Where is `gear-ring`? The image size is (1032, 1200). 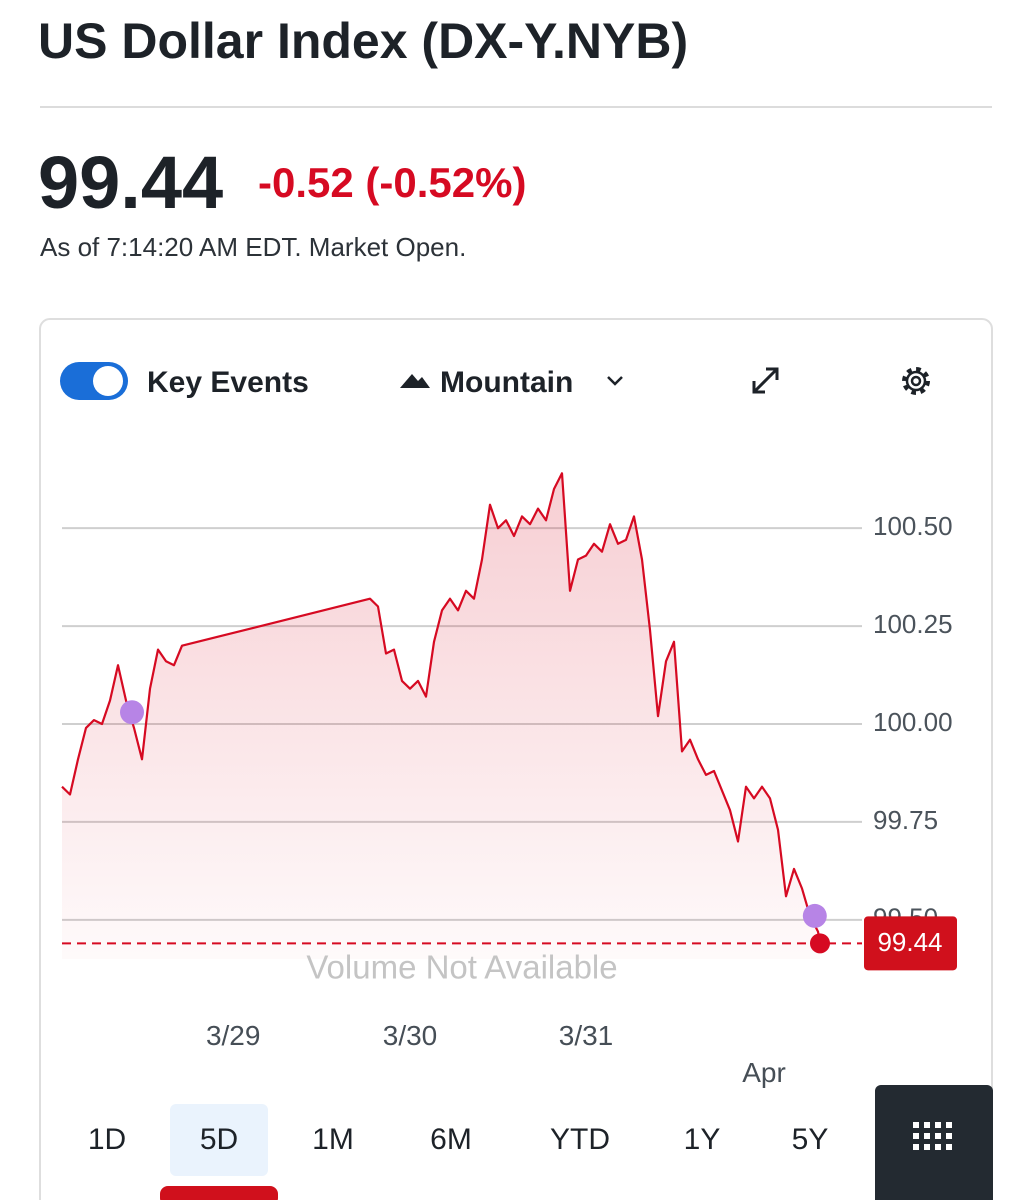 gear-ring is located at coordinates (916, 381).